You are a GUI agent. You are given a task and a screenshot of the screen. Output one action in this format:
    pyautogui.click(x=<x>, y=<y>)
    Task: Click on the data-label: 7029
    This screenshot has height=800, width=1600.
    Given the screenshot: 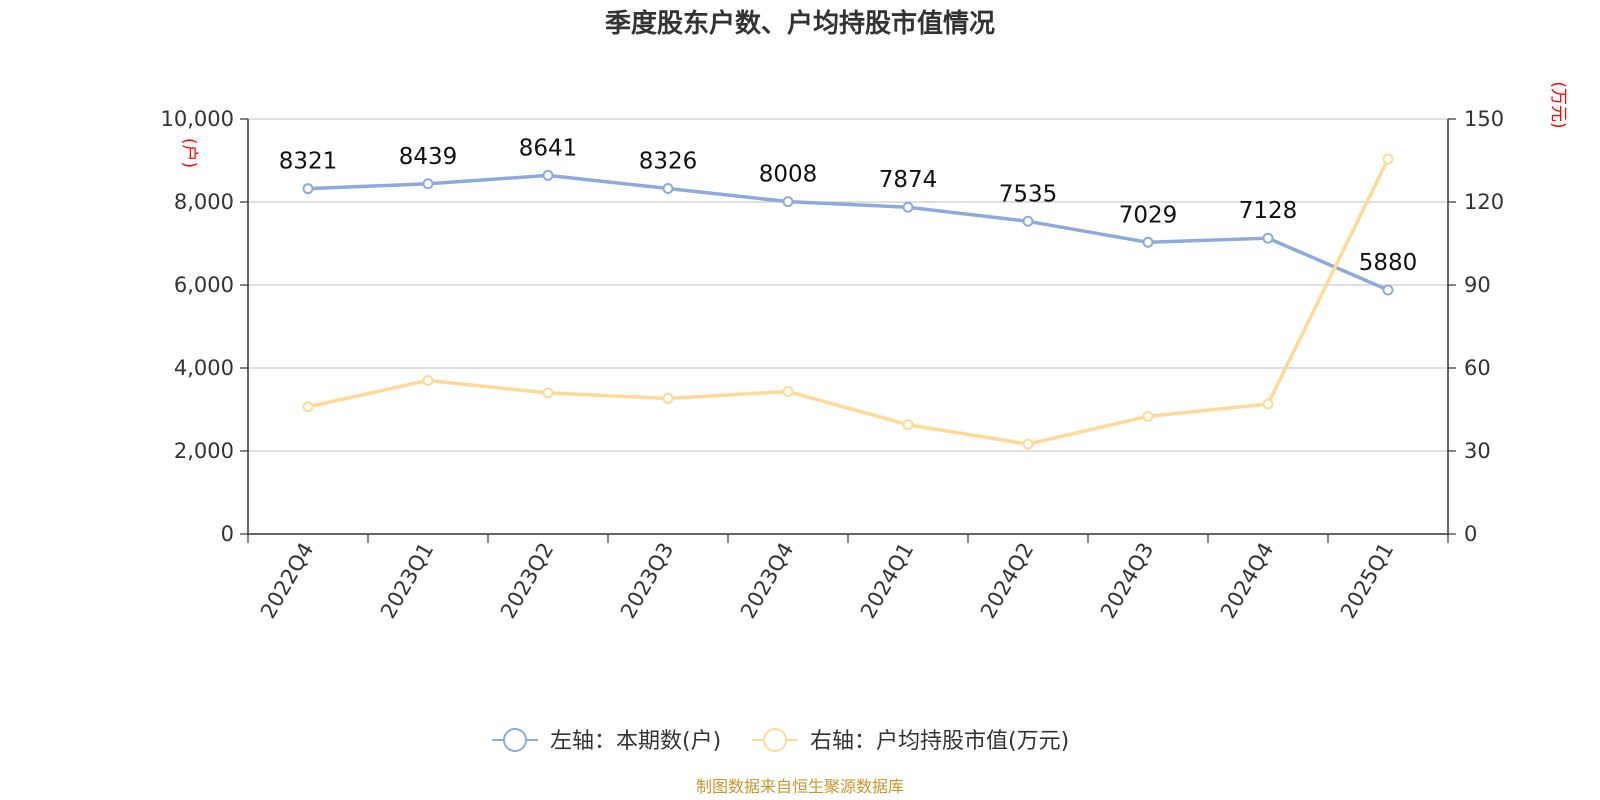 What is the action you would take?
    pyautogui.click(x=1148, y=215)
    